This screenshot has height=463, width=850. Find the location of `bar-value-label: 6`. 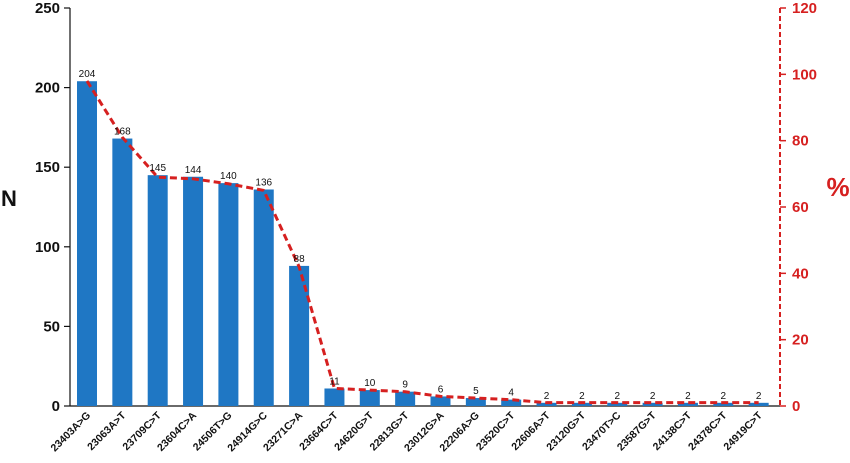

bar-value-label: 6 is located at coordinates (441, 389).